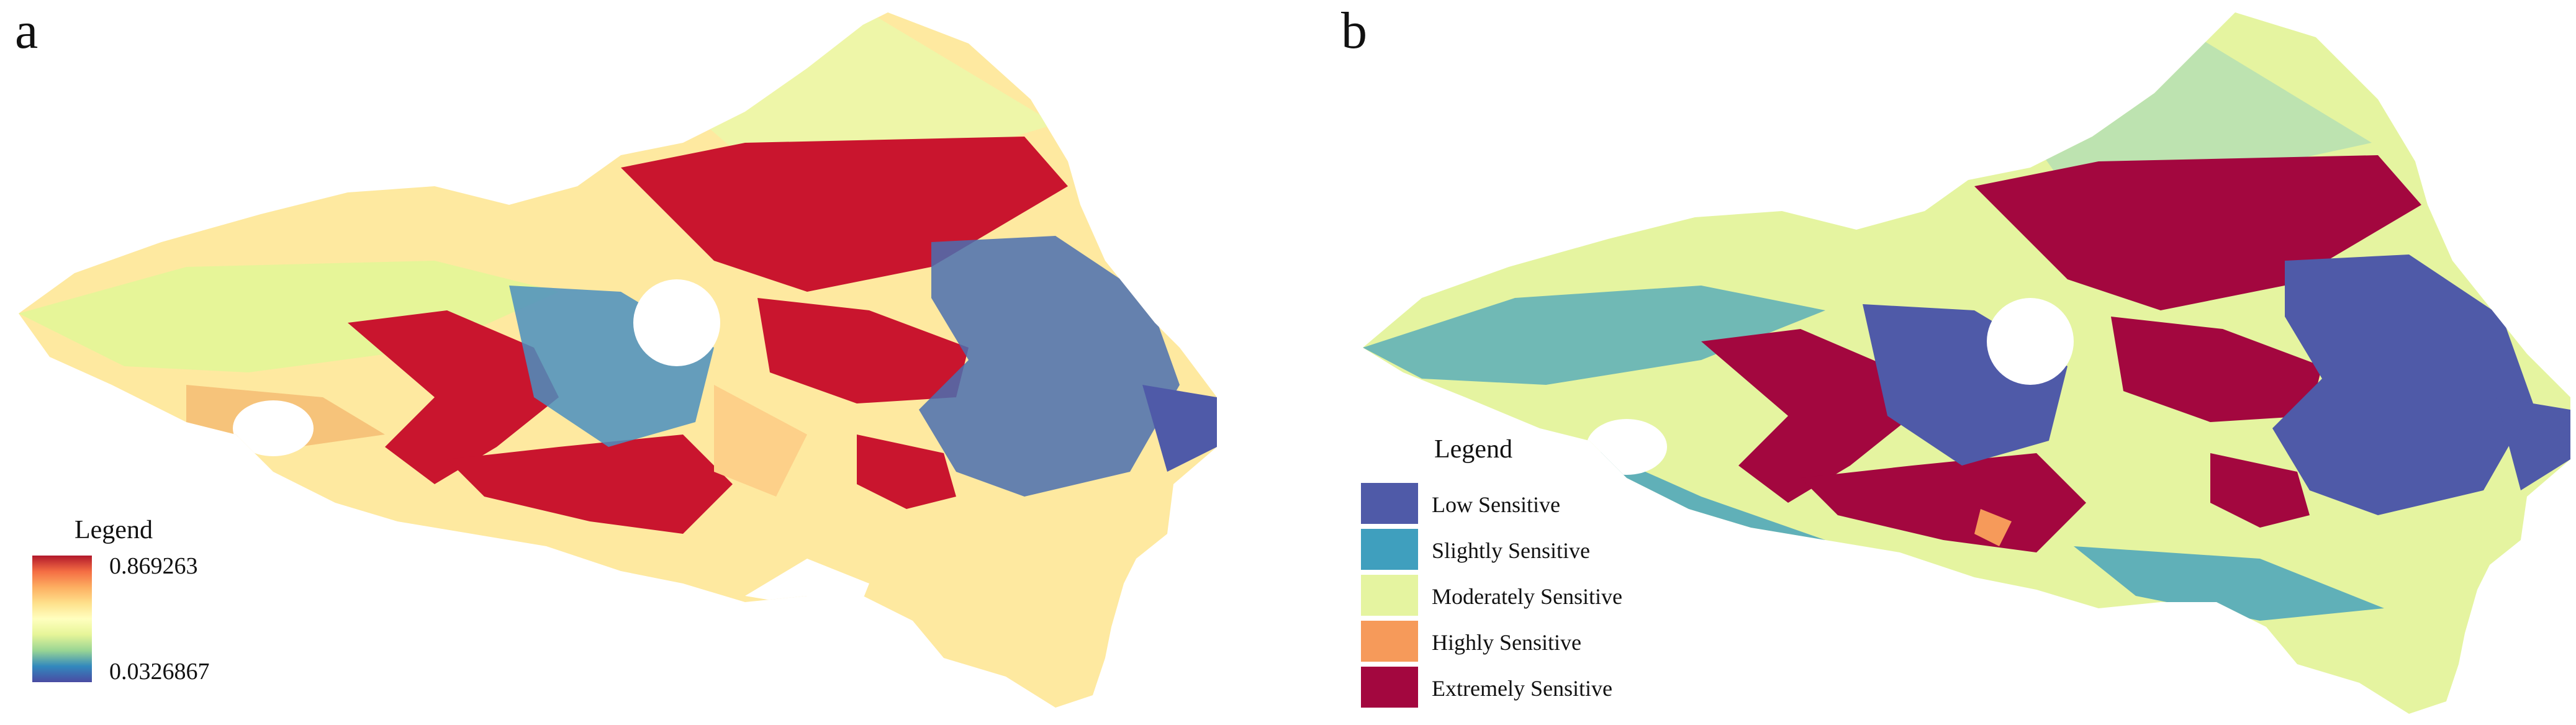  I want to click on legend-label-highly: Highly Sensitive, so click(1506, 642).